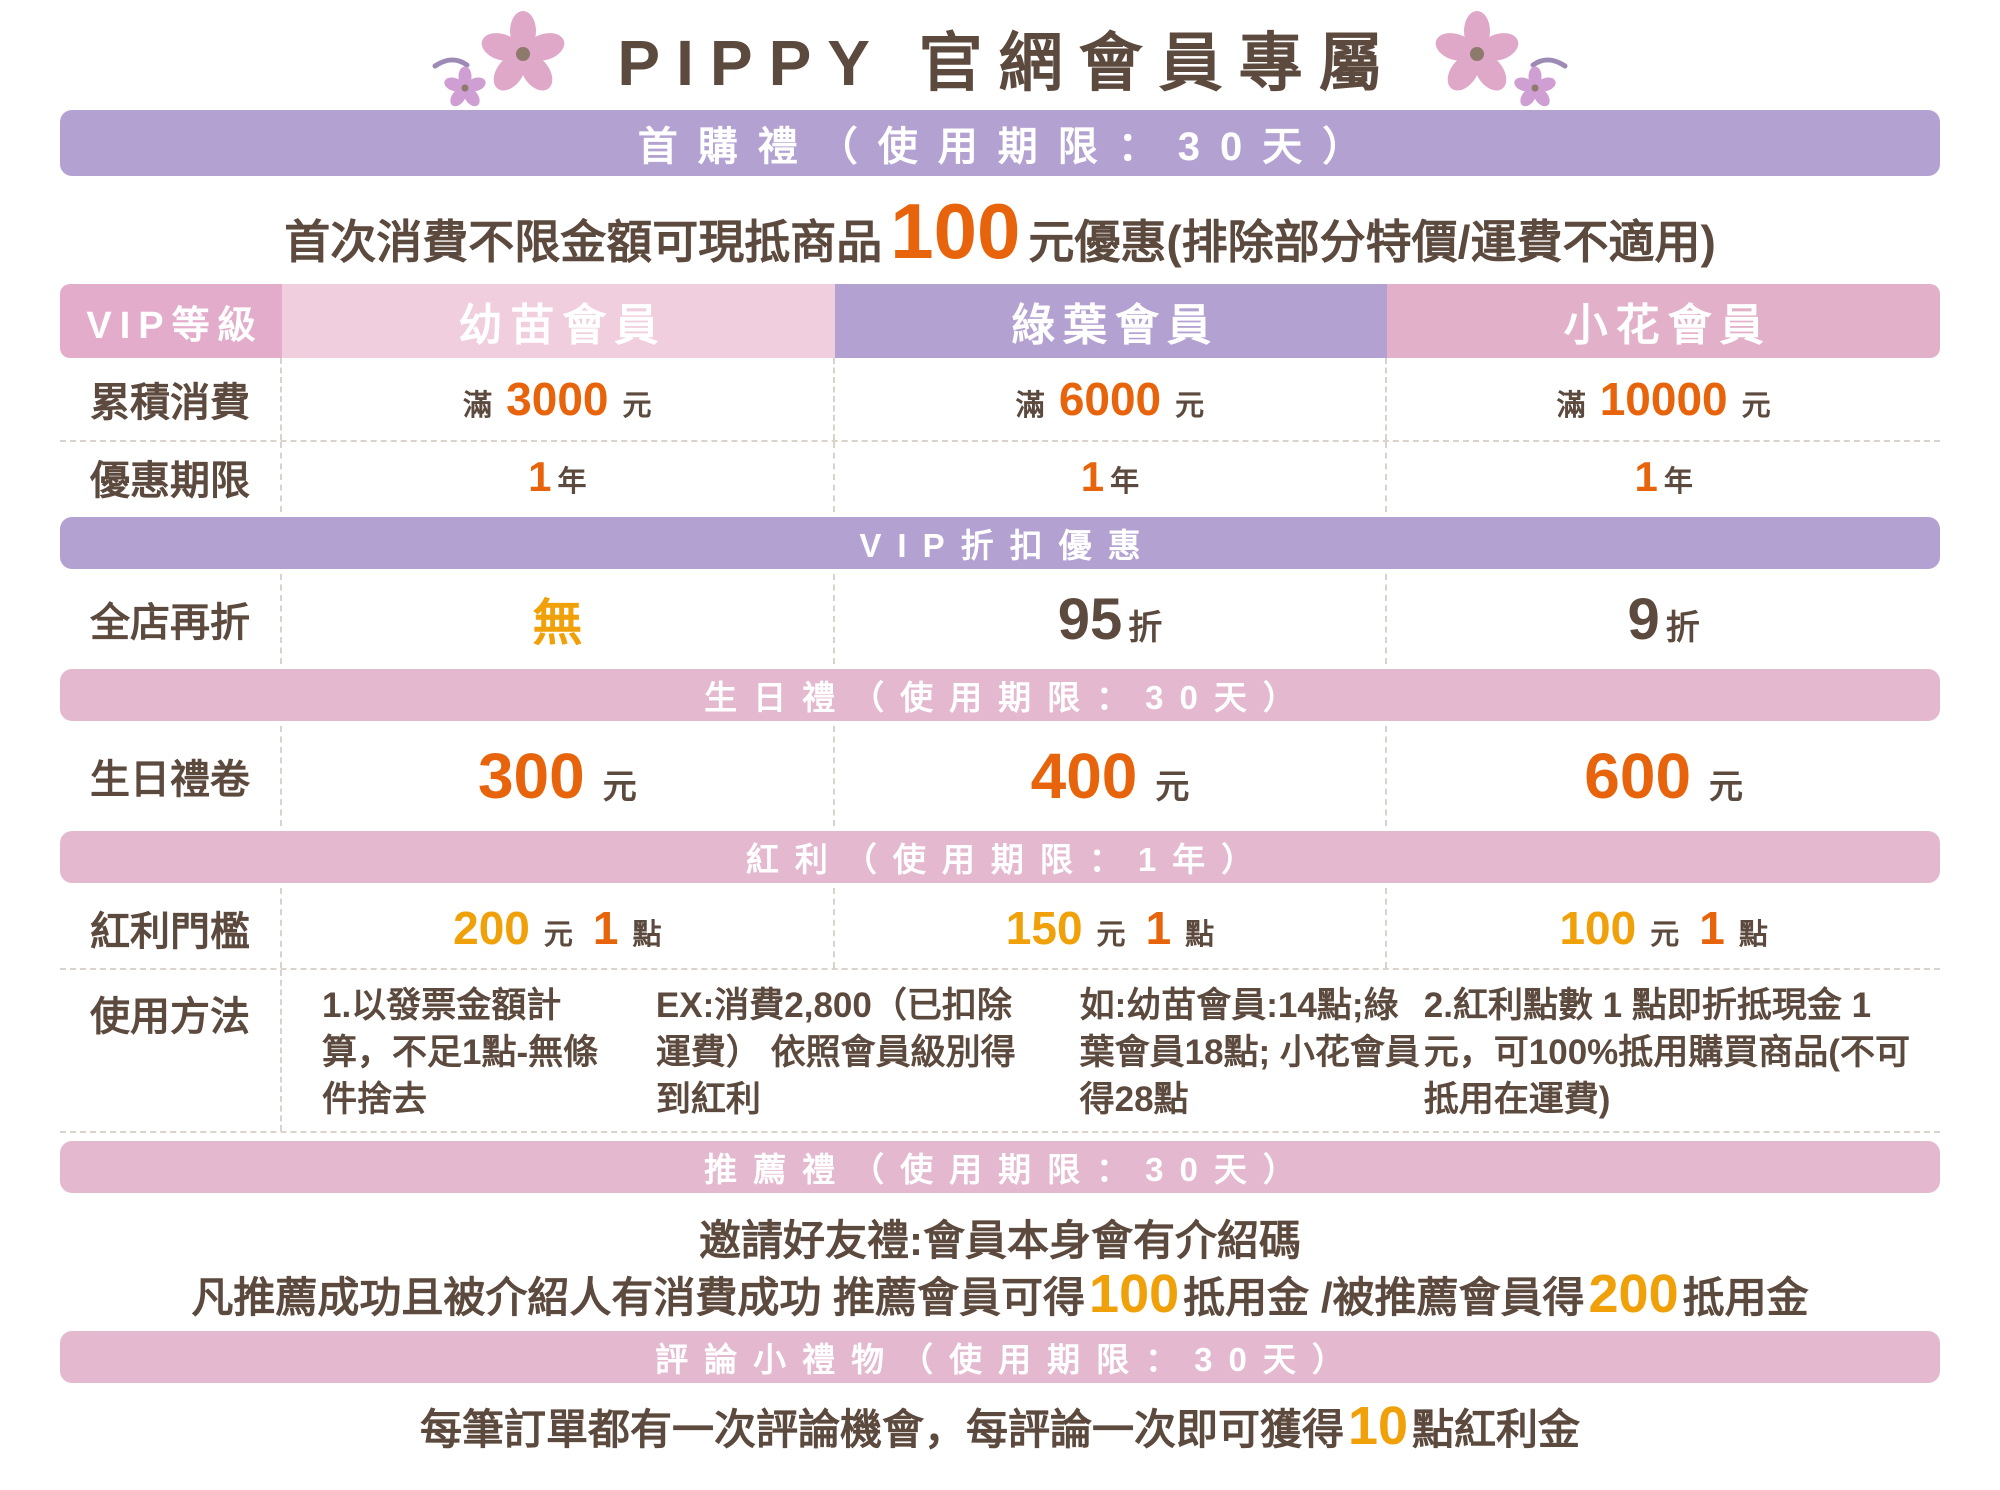 The image size is (2000, 1490). Describe the element at coordinates (1378, 1426) in the screenshot. I see `review-points: 10` at that location.